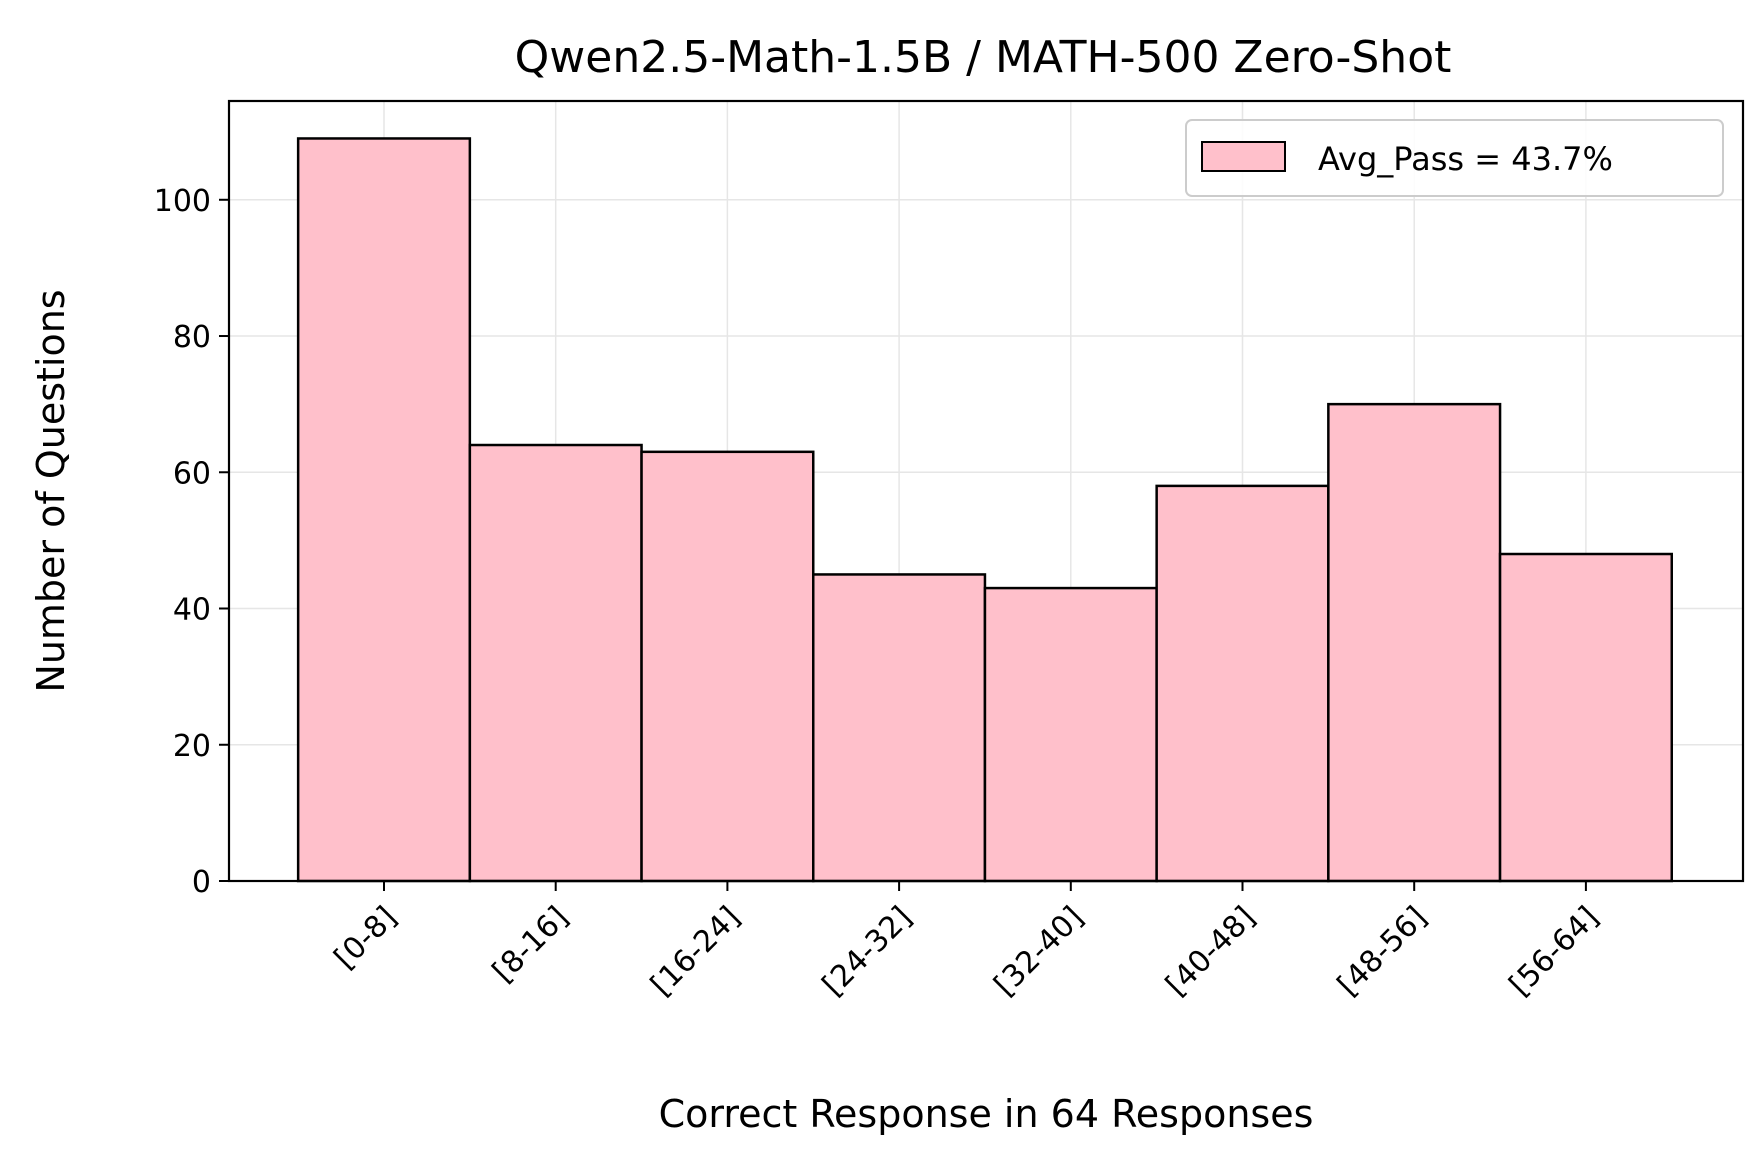 This screenshot has width=1764, height=1164. What do you see at coordinates (192, 337) in the screenshot?
I see `y-tick-label: 80` at bounding box center [192, 337].